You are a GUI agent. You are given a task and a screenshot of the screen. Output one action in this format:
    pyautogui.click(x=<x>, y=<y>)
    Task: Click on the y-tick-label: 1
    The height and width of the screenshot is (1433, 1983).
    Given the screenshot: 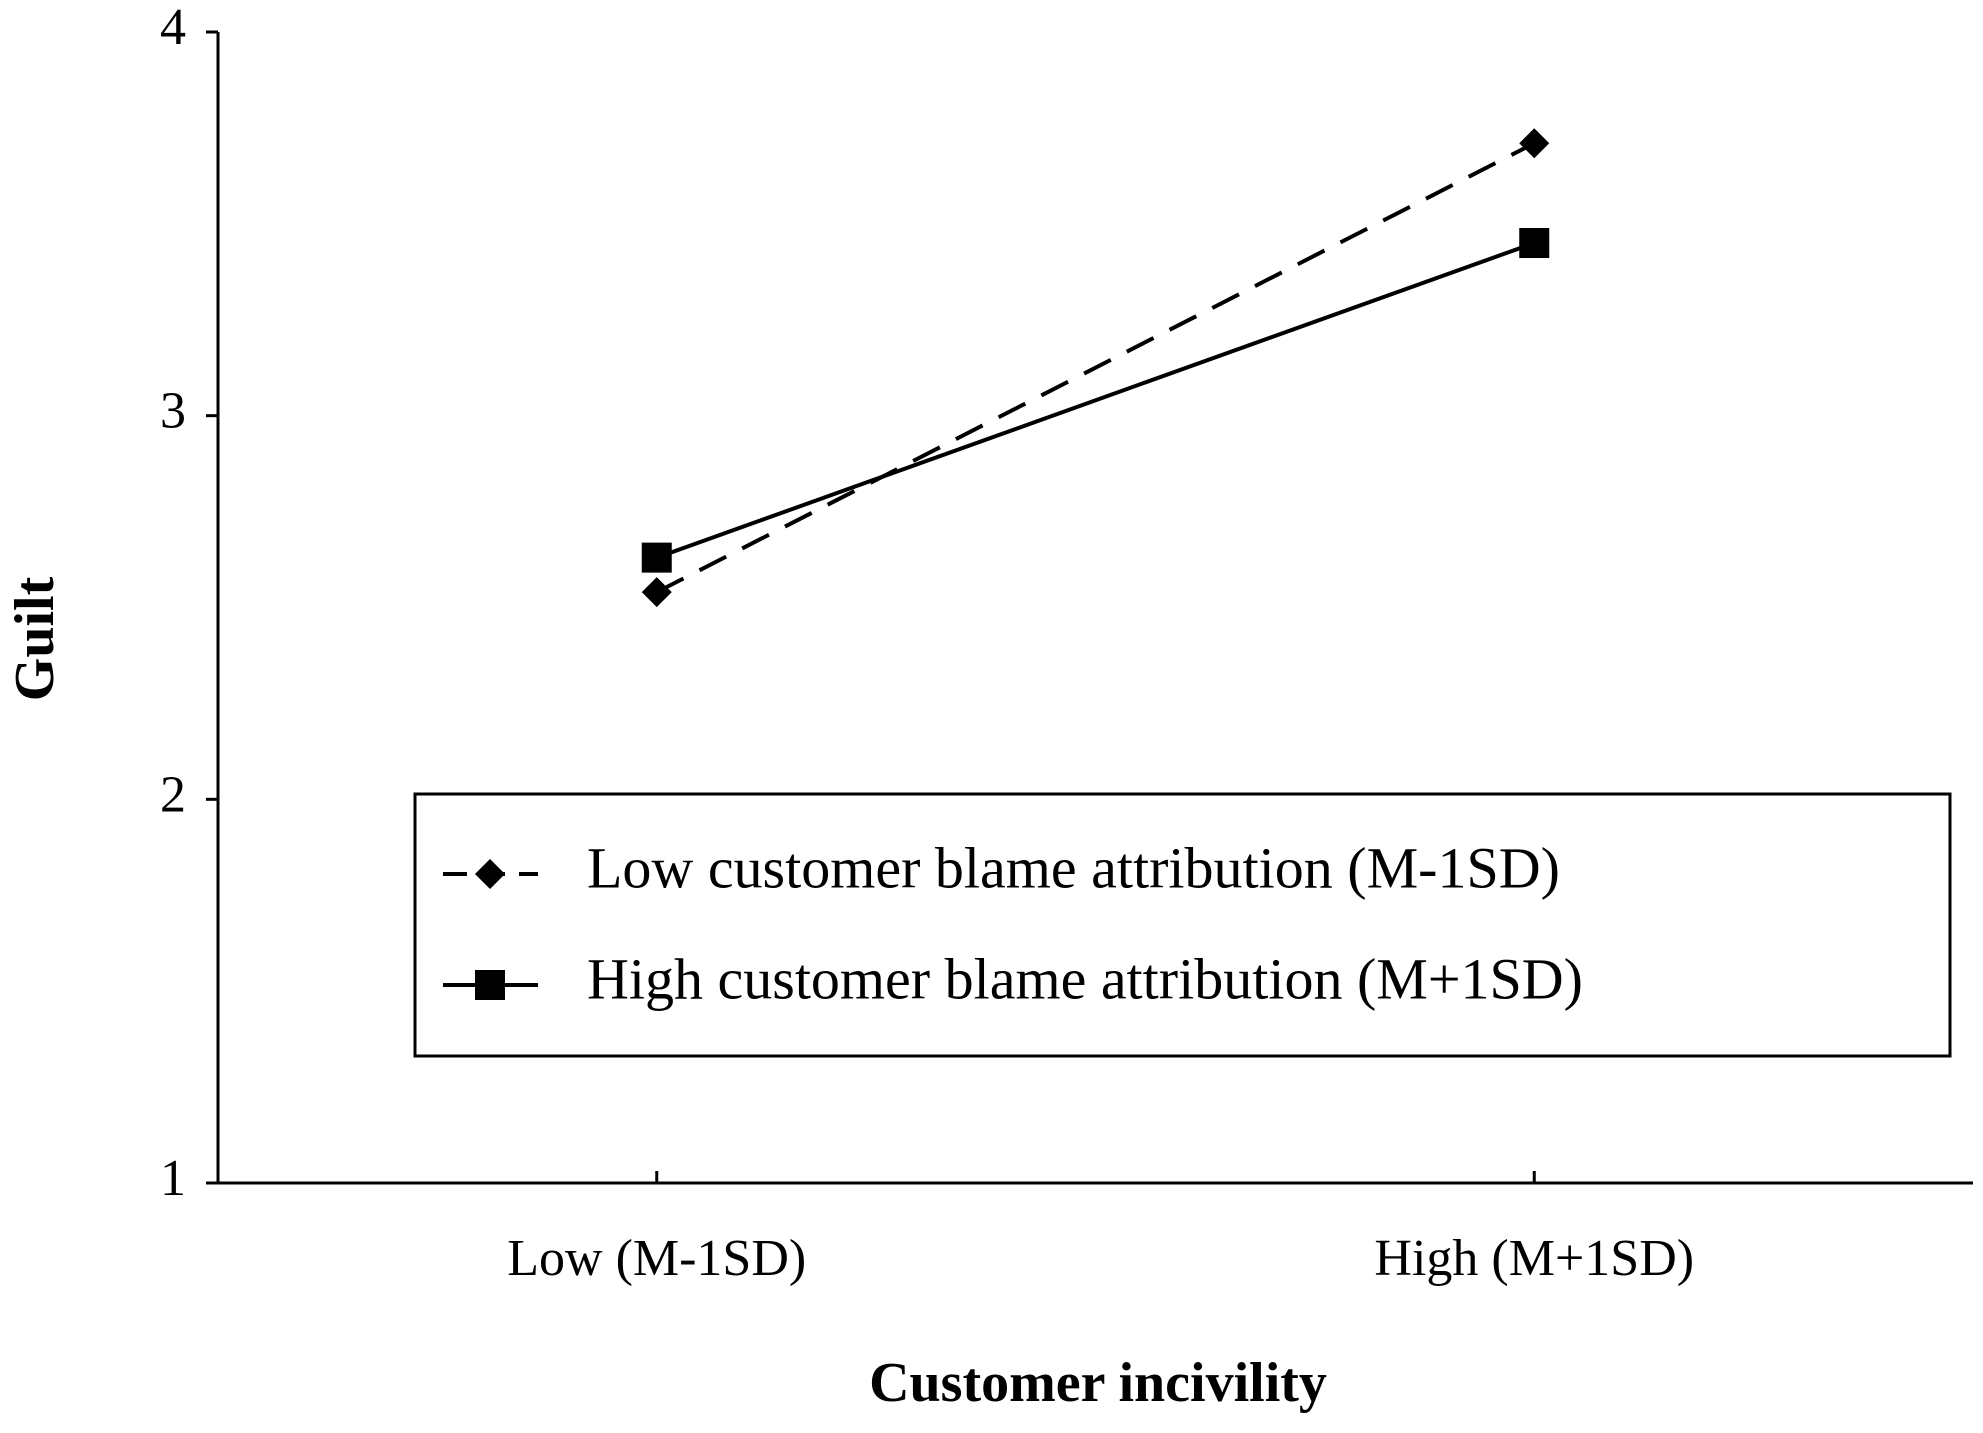 What is the action you would take?
    pyautogui.click(x=173, y=1178)
    